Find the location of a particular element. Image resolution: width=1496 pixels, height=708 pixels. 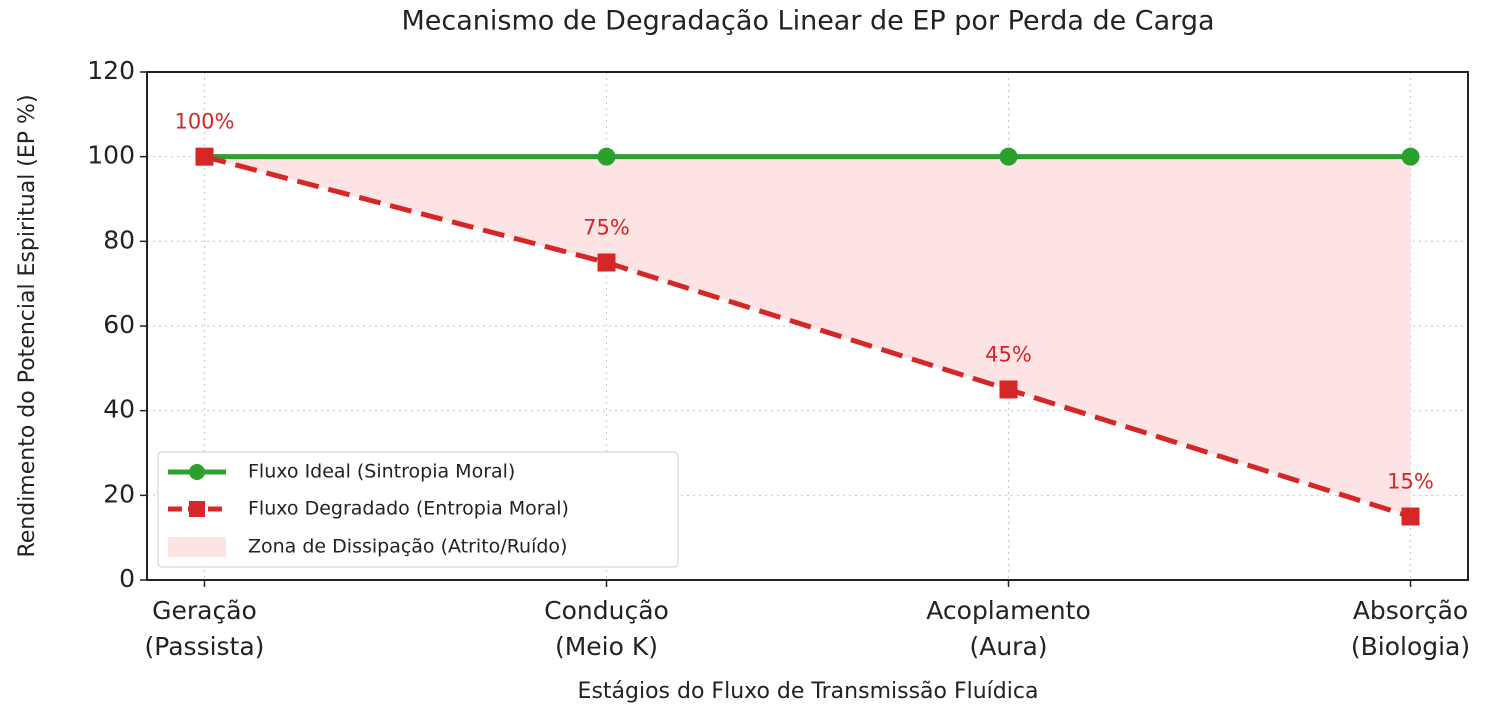

y-tick-label: 60 is located at coordinates (119, 324).